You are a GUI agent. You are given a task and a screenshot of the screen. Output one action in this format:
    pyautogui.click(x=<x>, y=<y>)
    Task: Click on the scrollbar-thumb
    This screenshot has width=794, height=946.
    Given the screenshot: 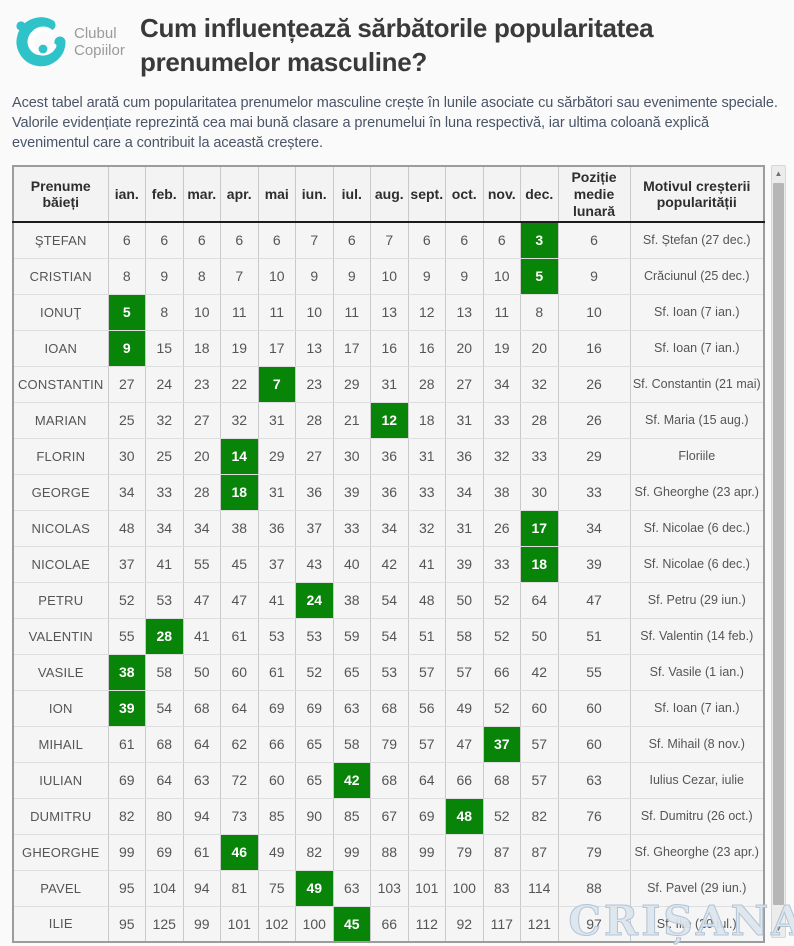 What is the action you would take?
    pyautogui.click(x=778, y=544)
    